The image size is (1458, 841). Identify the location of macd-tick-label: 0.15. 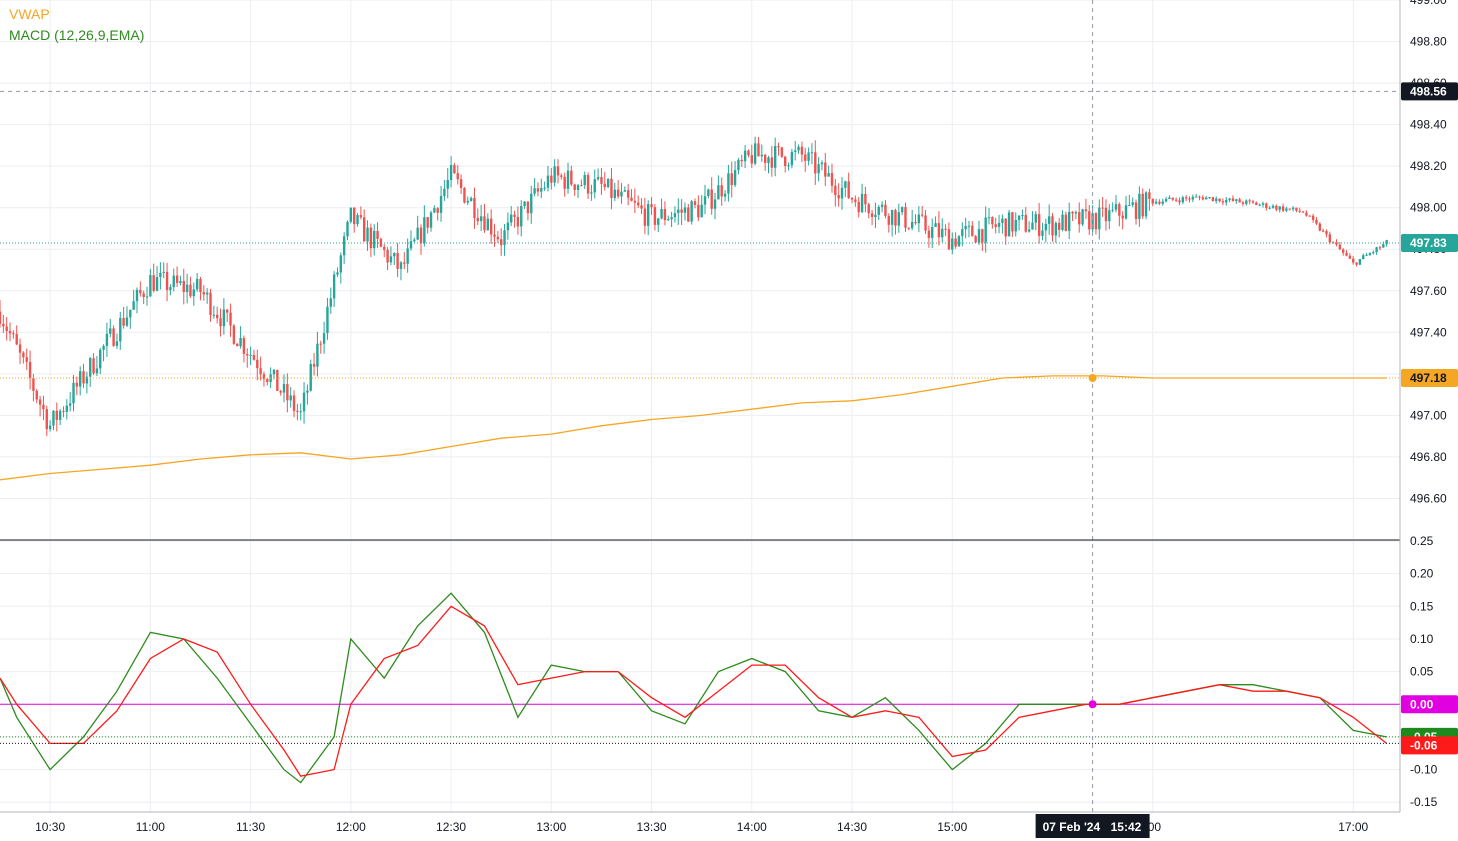
(1422, 606).